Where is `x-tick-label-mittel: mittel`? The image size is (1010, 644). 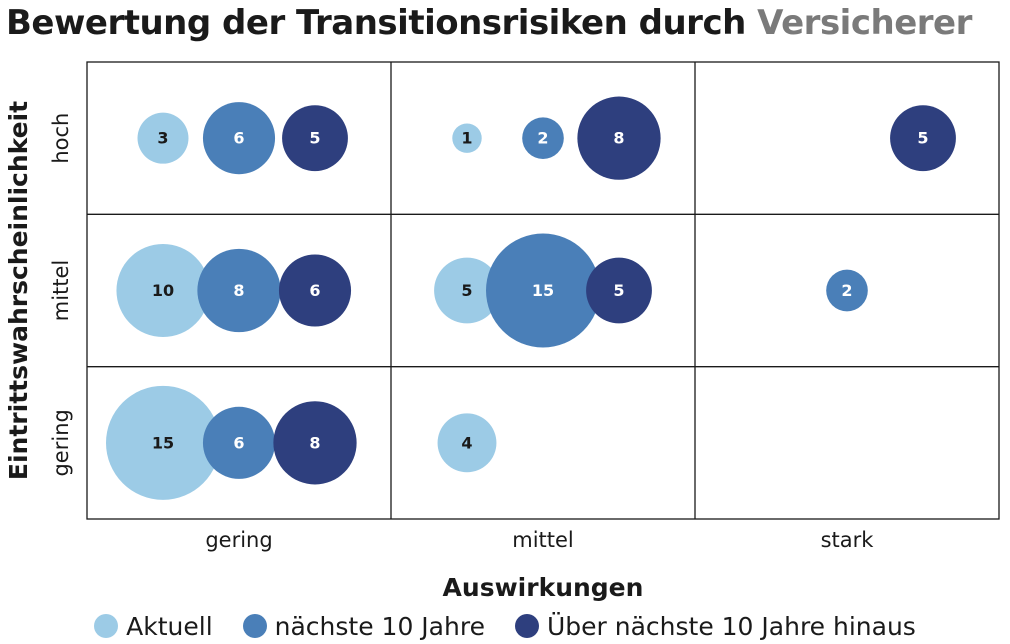 x-tick-label-mittel: mittel is located at coordinates (543, 540).